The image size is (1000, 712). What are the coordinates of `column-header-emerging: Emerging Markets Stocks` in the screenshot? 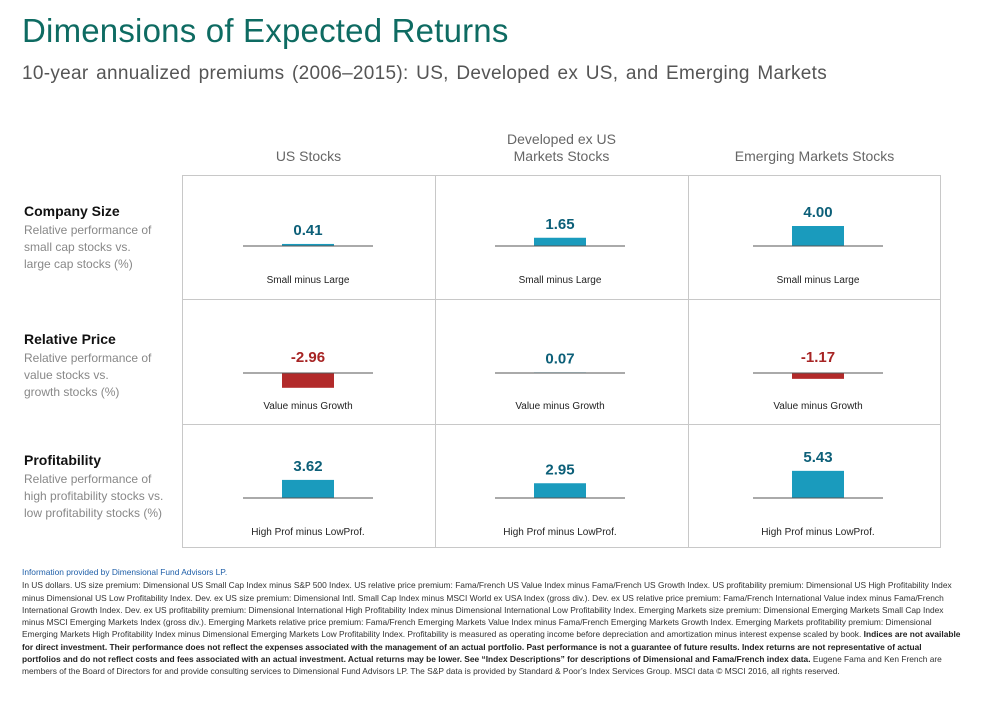 It's located at (814, 156).